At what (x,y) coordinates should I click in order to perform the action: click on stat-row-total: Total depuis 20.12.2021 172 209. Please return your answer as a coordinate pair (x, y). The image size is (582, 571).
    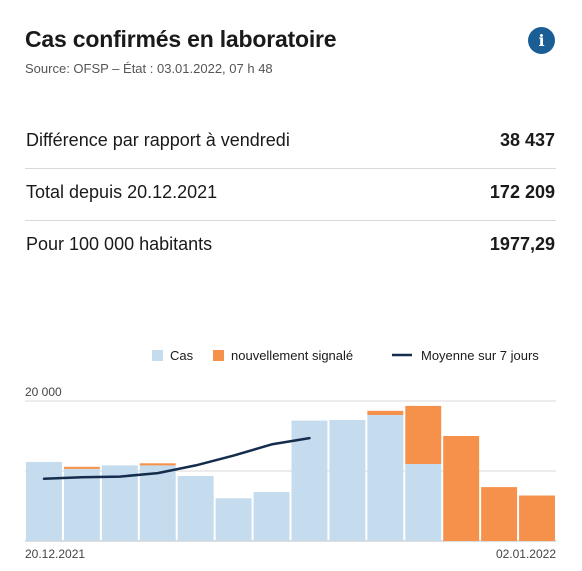
    Looking at the image, I should click on (290, 195).